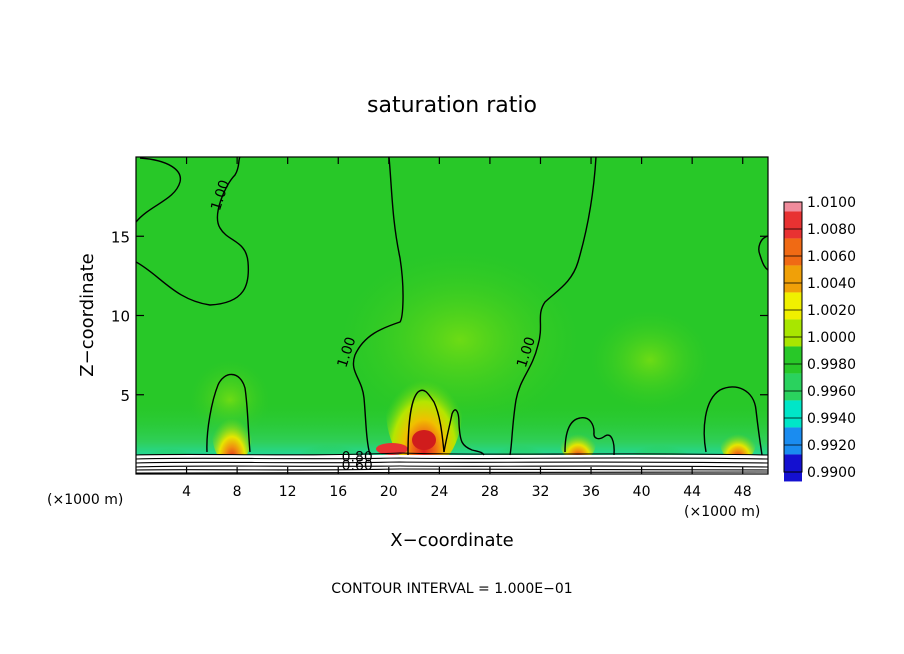 This screenshot has height=654, width=904. I want to click on x-tick-label: 32, so click(541, 492).